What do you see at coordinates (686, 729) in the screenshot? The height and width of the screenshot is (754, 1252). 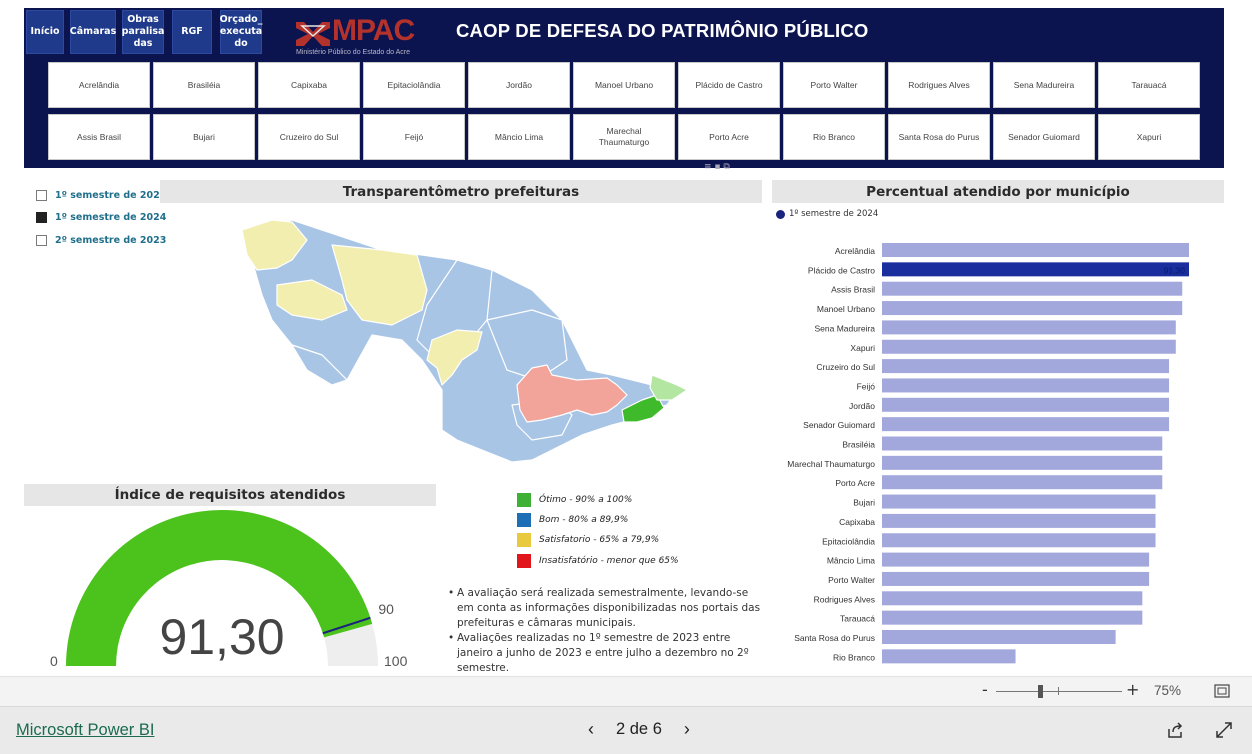 I see `next-page-button: ›` at bounding box center [686, 729].